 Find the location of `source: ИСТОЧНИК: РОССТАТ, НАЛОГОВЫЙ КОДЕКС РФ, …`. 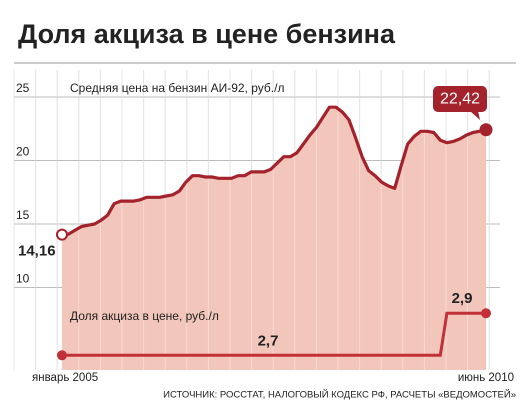

source: ИСТОЧНИК: РОССТАТ, НАЛОГОВЫЙ КОДЕКС РФ, … is located at coordinates (339, 395).